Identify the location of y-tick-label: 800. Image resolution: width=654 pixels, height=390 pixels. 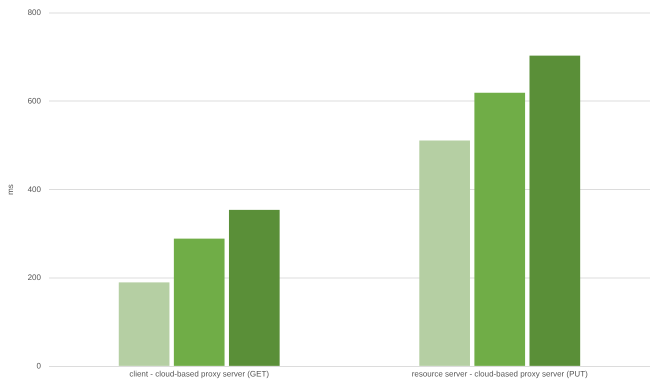
(35, 13).